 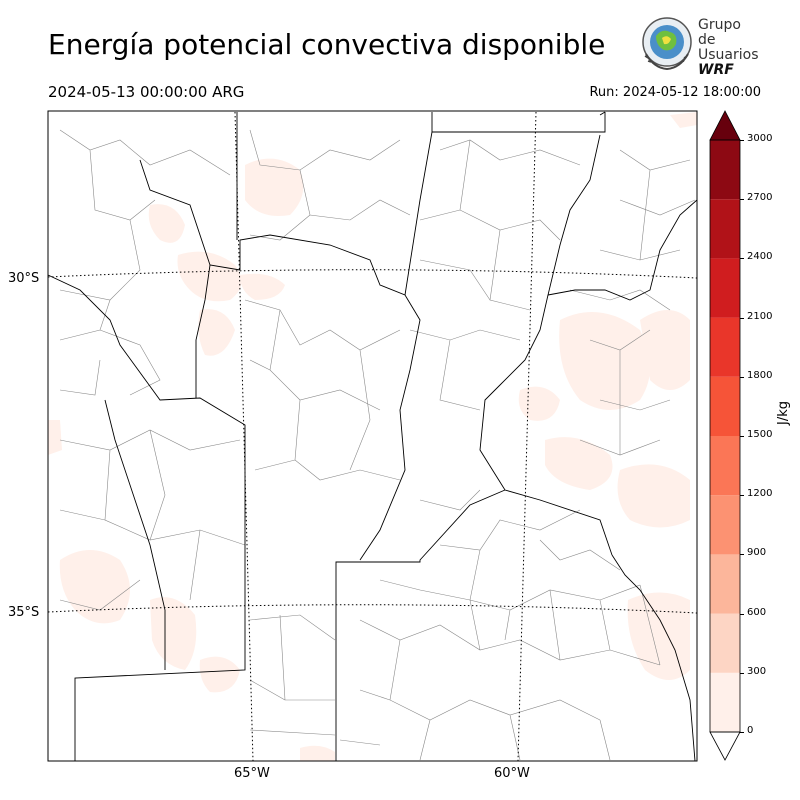 What do you see at coordinates (760, 494) in the screenshot?
I see `colorbar-tick-label: 1200` at bounding box center [760, 494].